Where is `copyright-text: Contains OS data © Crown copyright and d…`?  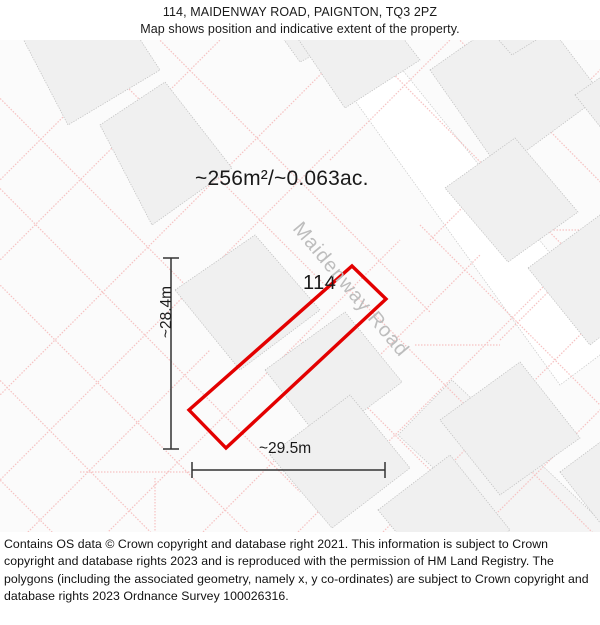
copyright-text: Contains OS data © Crown copyright and d… is located at coordinates (296, 570).